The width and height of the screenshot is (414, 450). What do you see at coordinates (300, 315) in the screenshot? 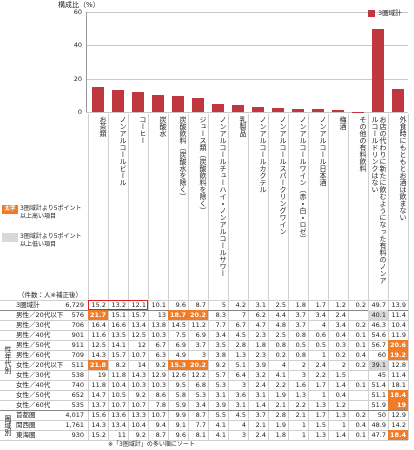
I see `table-cell: 3.7` at bounding box center [300, 315].